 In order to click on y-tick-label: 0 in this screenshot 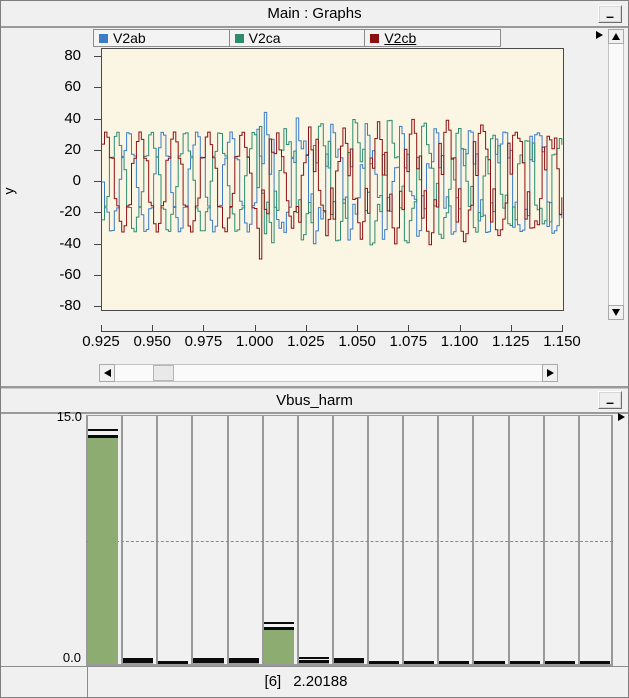, I will do `click(76, 180)`.